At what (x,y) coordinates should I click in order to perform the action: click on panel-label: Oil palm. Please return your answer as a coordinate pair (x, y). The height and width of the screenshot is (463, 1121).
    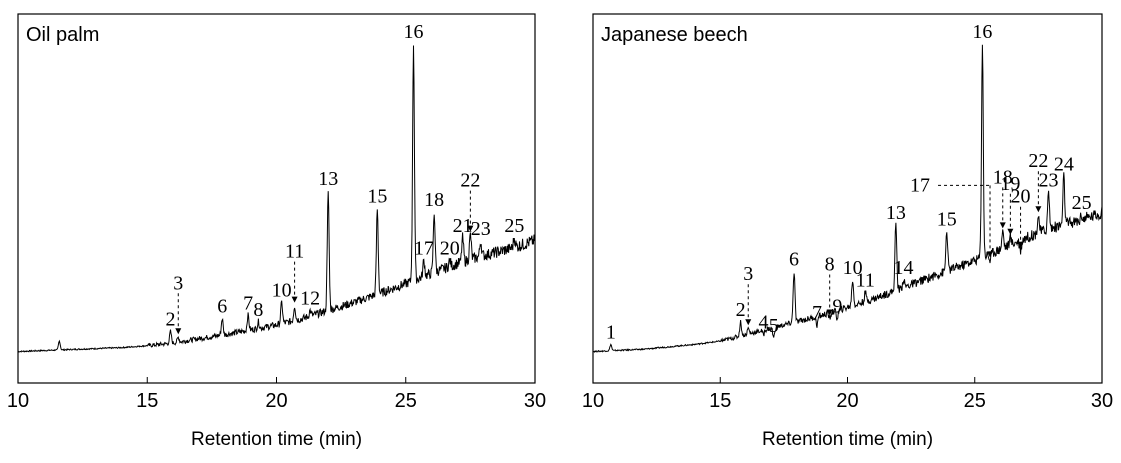
    Looking at the image, I should click on (62, 35).